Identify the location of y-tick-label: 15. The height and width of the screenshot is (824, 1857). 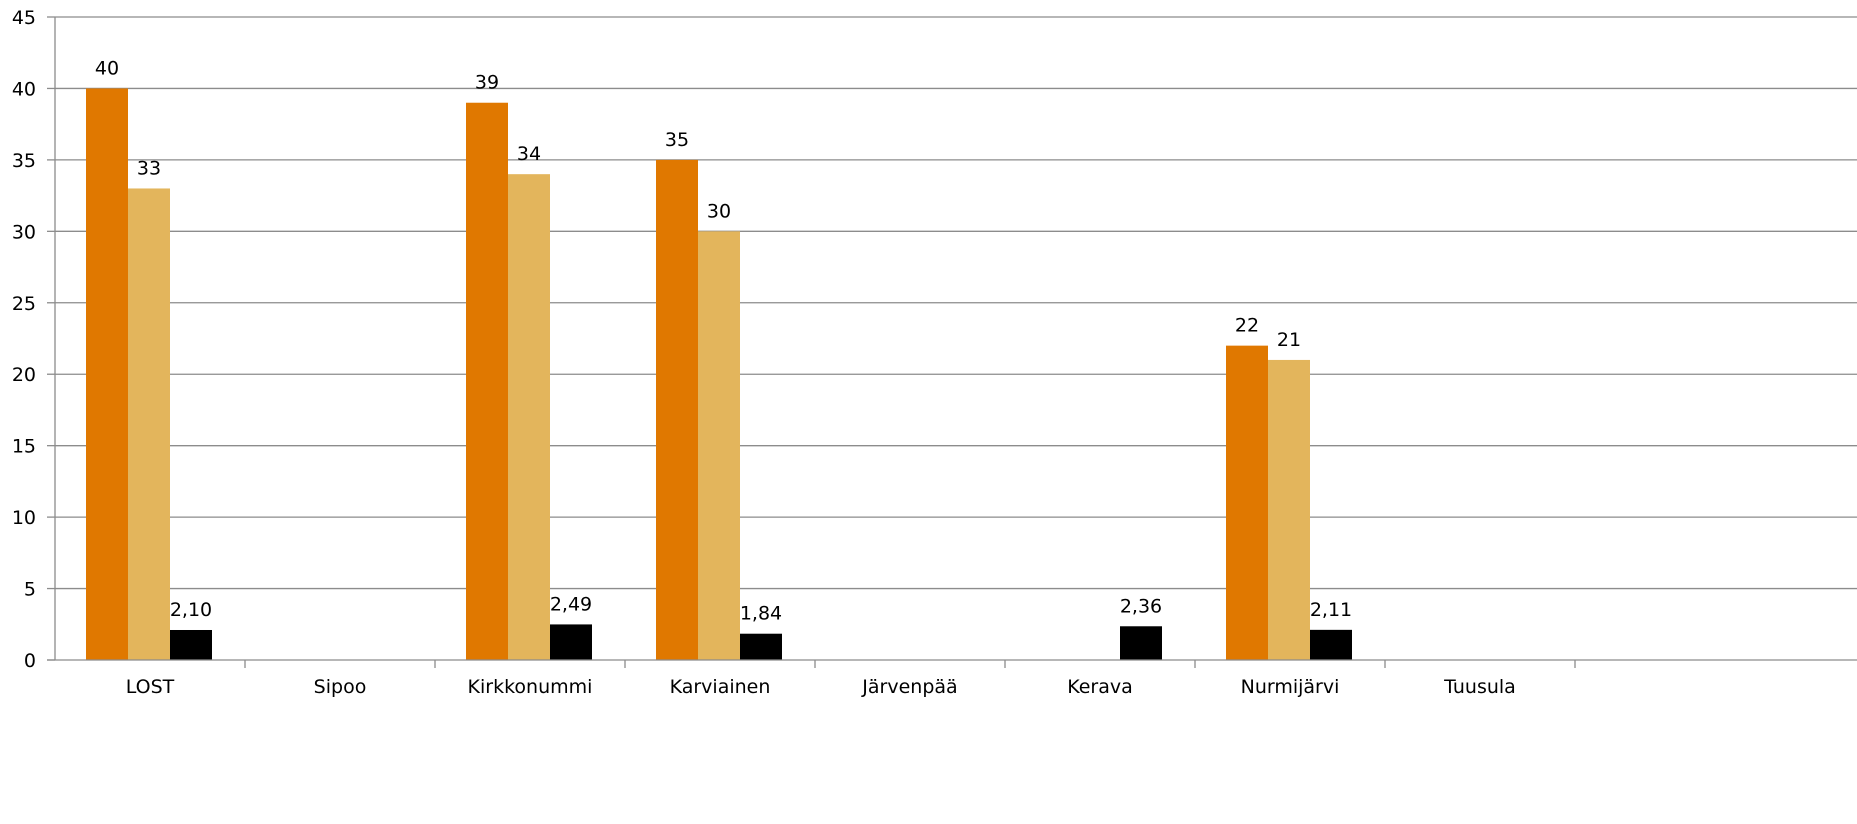
(24, 447).